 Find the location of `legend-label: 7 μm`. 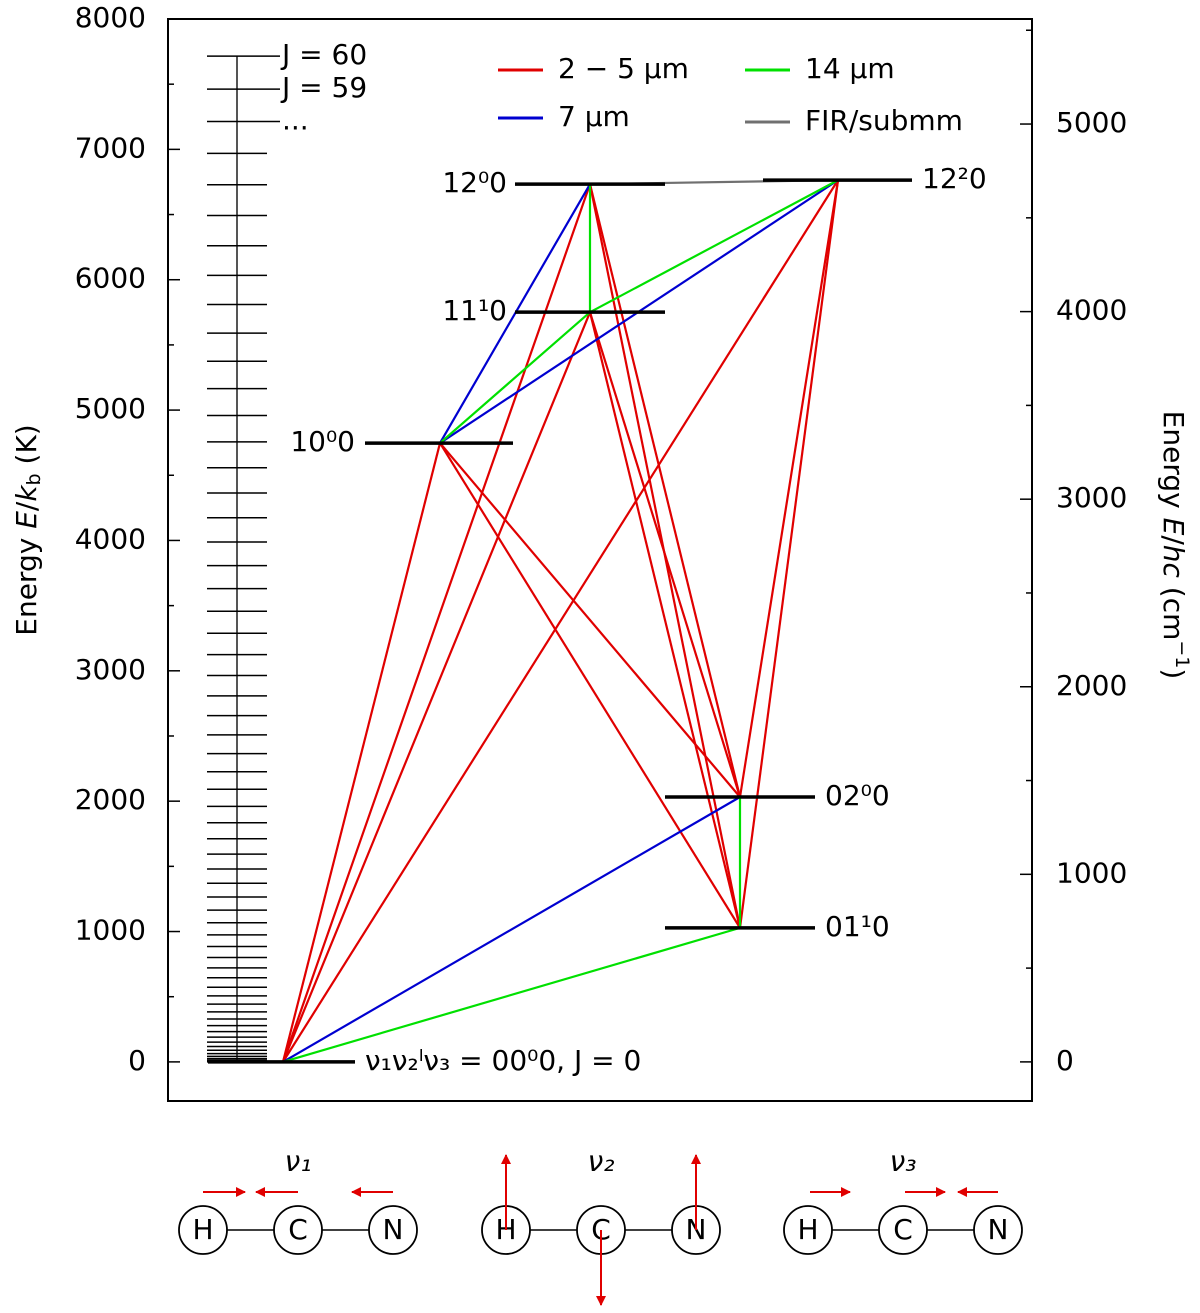

legend-label: 7 μm is located at coordinates (594, 116).